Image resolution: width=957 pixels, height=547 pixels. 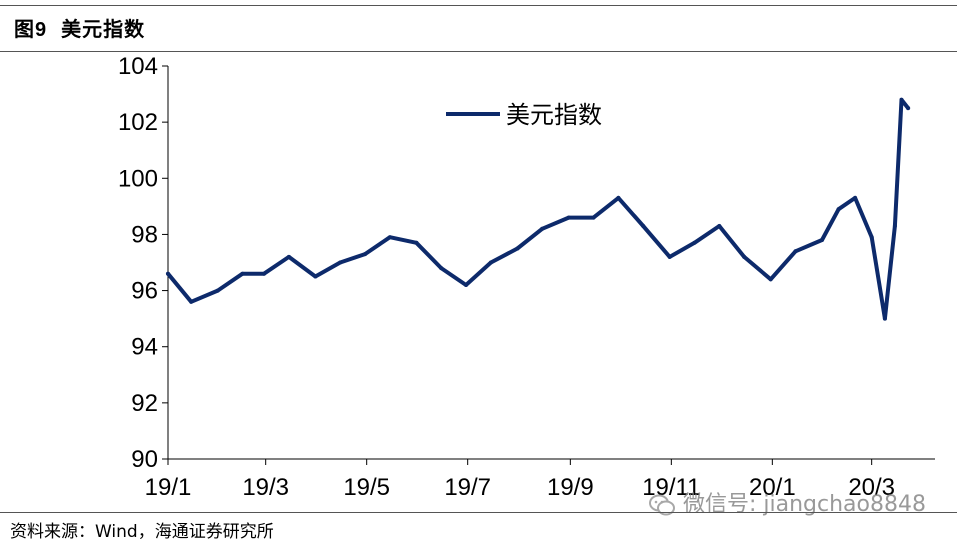 I want to click on y-tick-label: 96, so click(x=144, y=291).